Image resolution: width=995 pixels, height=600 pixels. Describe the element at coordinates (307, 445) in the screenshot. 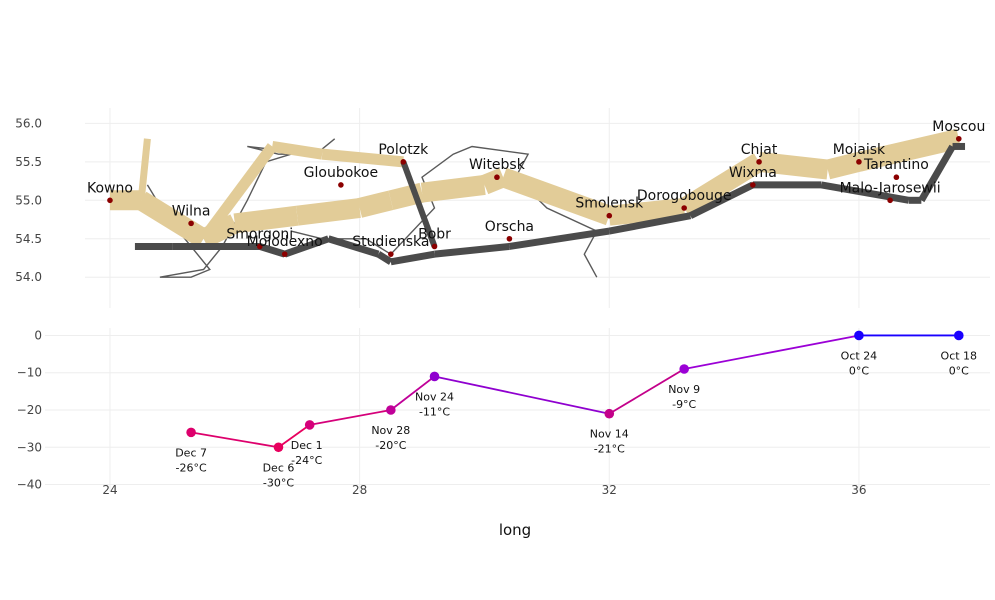

I see `temperature-date-label: Dec 1` at that location.